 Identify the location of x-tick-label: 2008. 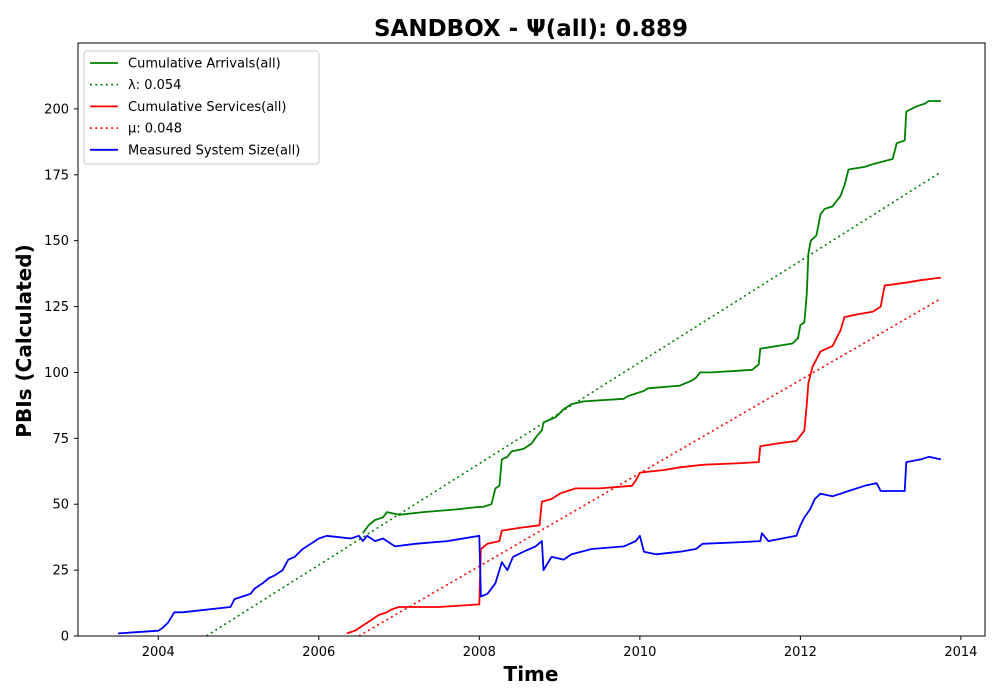
(479, 652).